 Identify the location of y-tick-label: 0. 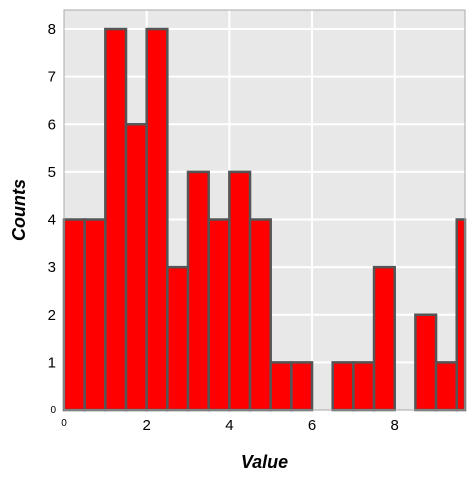
(53, 410).